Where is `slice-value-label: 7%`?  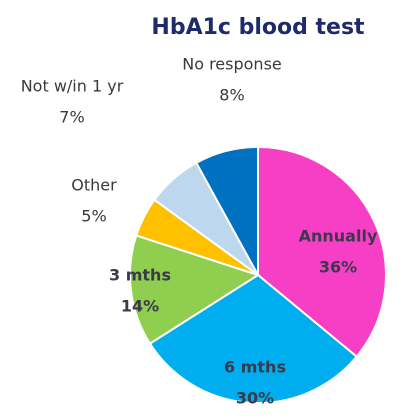 slice-value-label: 7% is located at coordinates (71, 117).